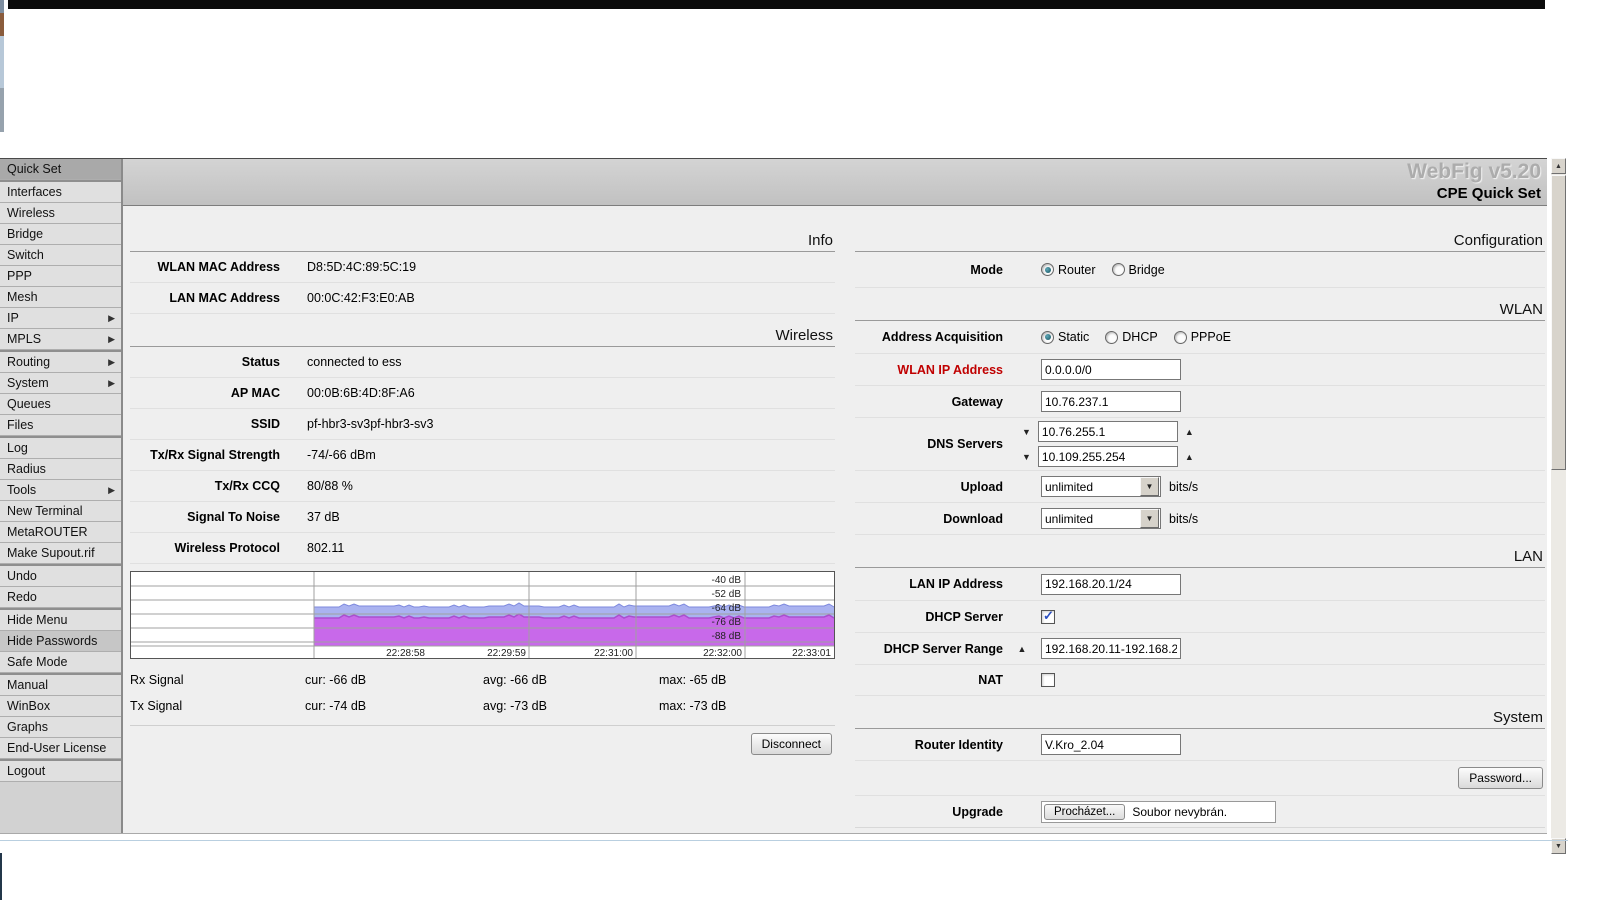 The height and width of the screenshot is (900, 1600). I want to click on stat-cur: cur: -66 dB, so click(336, 680).